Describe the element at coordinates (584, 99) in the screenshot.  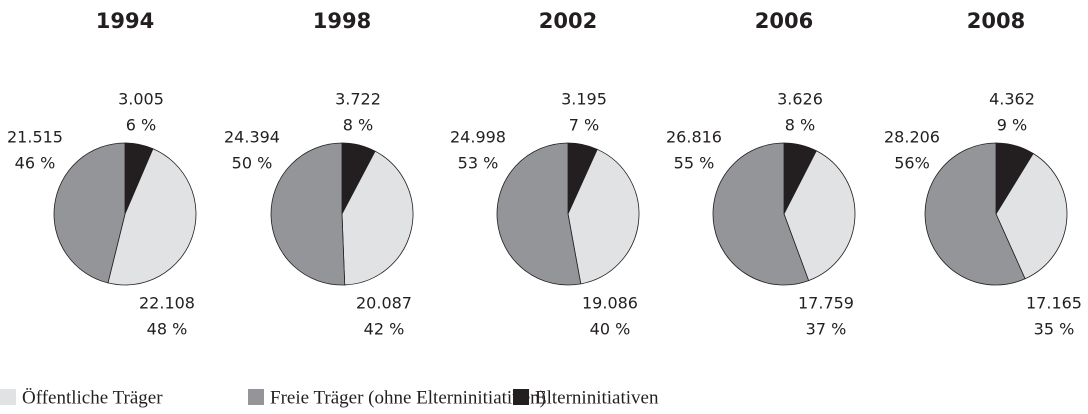
I see `value-label: 3.195` at that location.